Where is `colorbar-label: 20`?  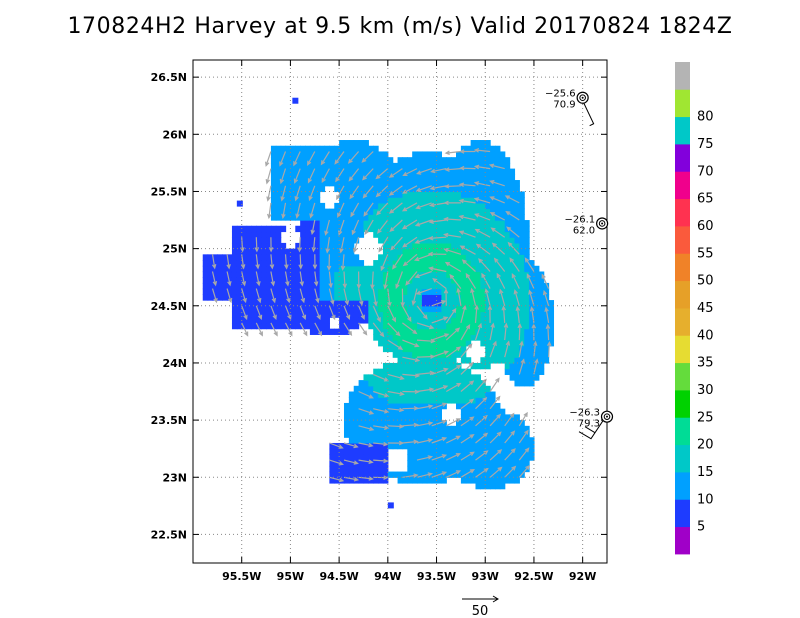 colorbar-label: 20 is located at coordinates (705, 445).